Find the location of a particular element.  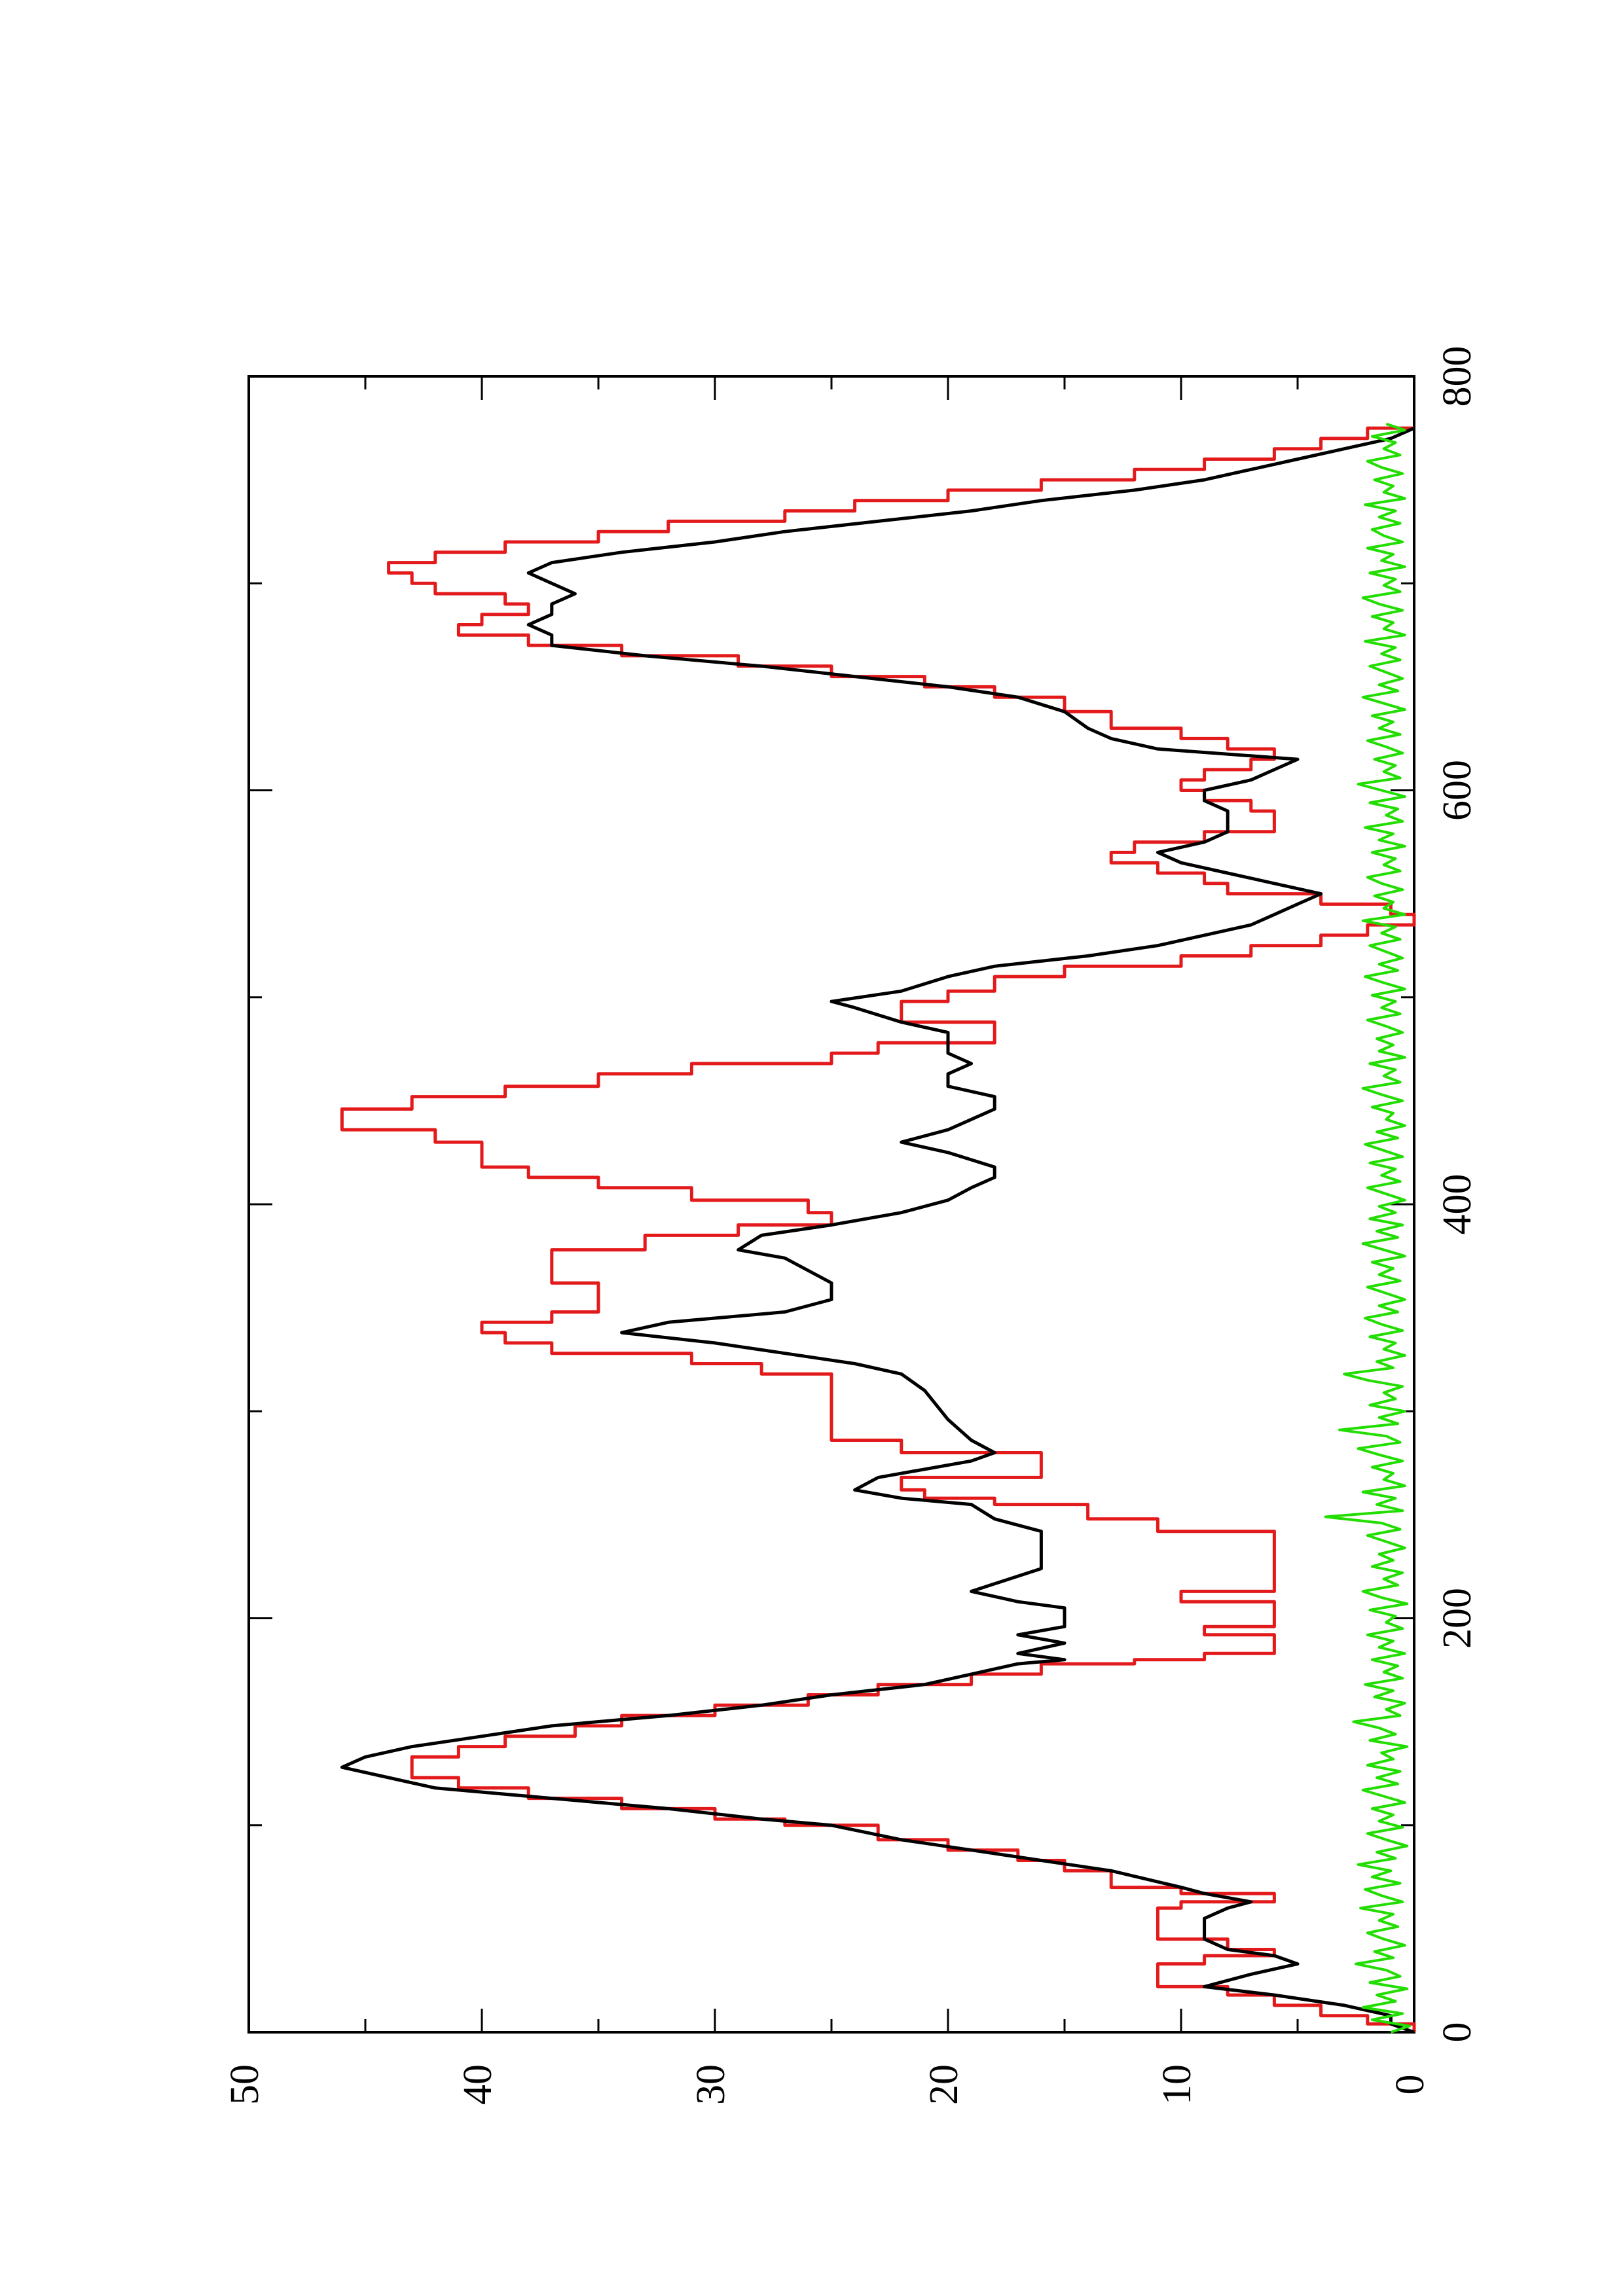

y-tick-label: 10 is located at coordinates (1177, 2084).